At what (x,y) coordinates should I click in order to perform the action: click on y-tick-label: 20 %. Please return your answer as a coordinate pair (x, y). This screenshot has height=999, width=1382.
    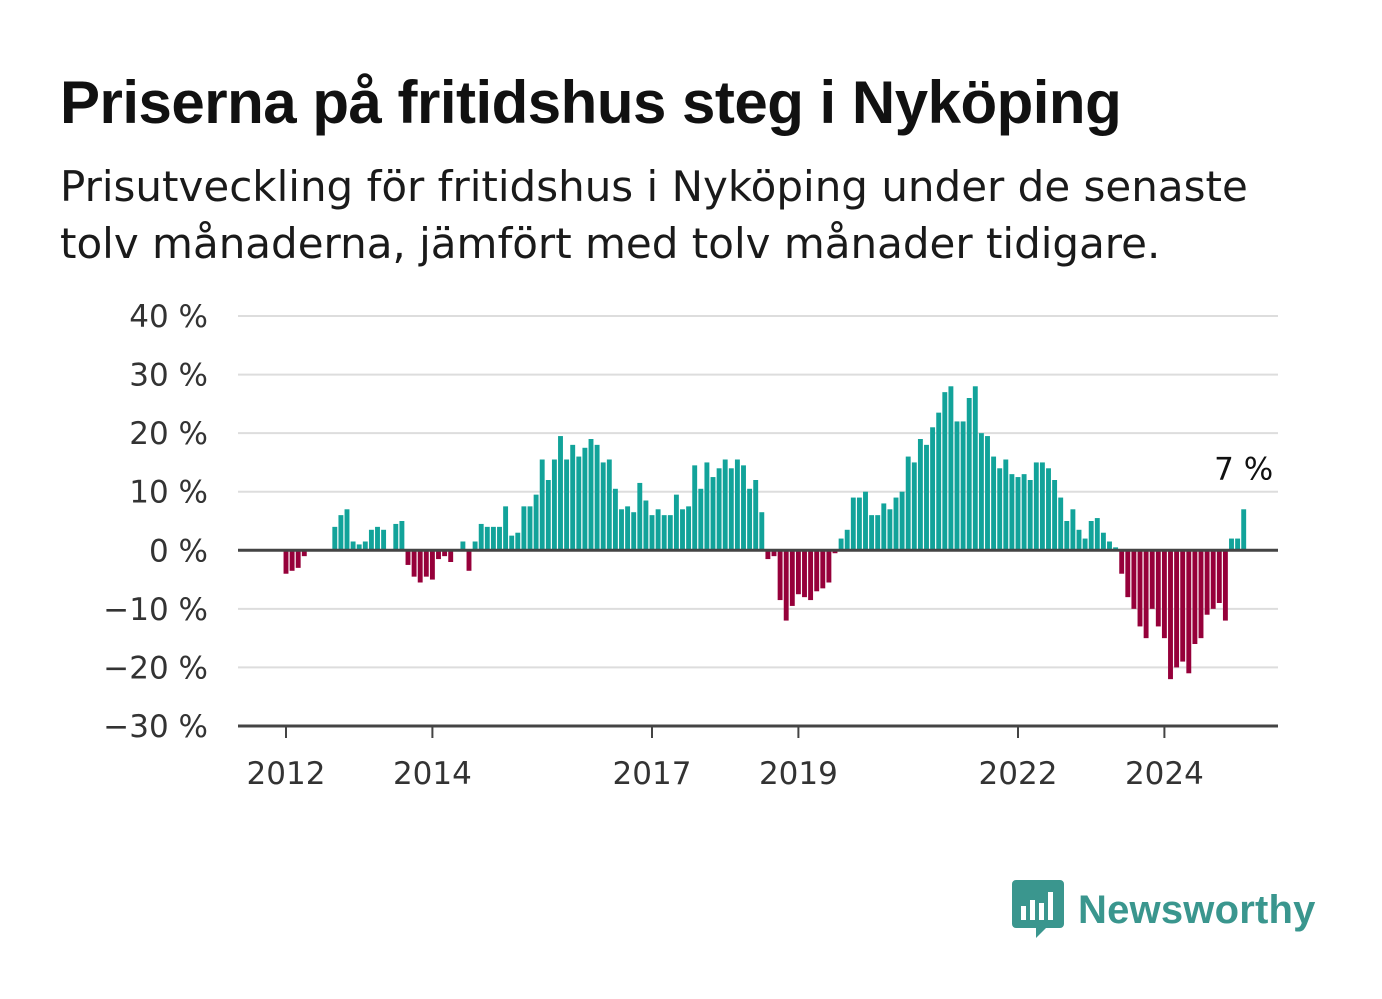
    Looking at the image, I should click on (168, 434).